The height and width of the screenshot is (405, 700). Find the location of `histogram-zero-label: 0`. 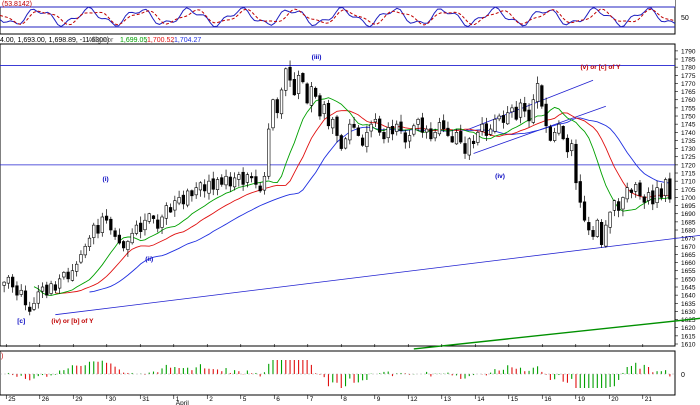

histogram-zero-label: 0 is located at coordinates (683, 375).